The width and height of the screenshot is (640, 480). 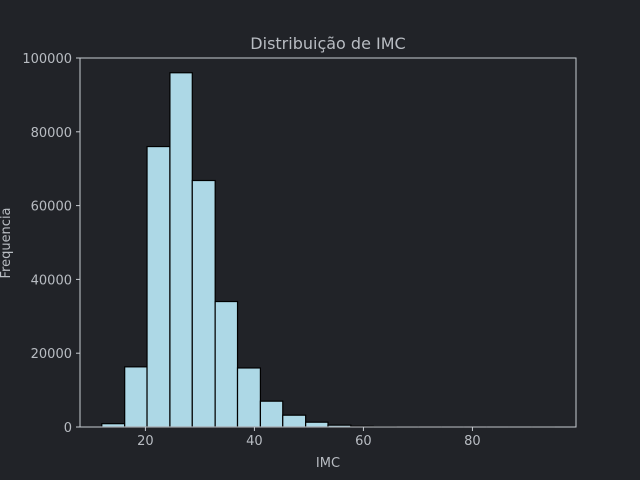 I want to click on y-axis-label: Frequencia, so click(x=7, y=242).